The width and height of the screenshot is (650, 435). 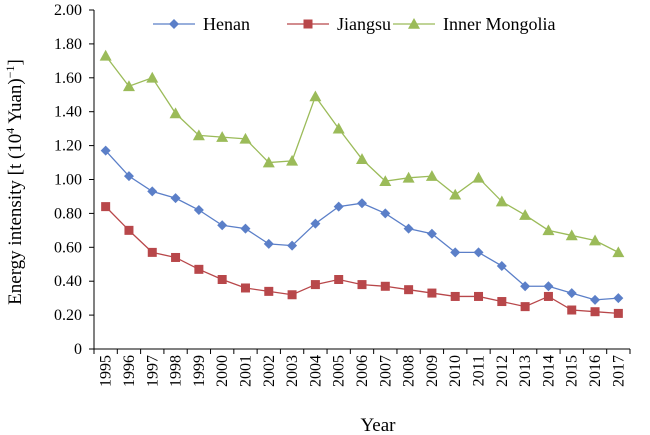 I want to click on y-tick-label: 0.20, so click(x=68, y=315).